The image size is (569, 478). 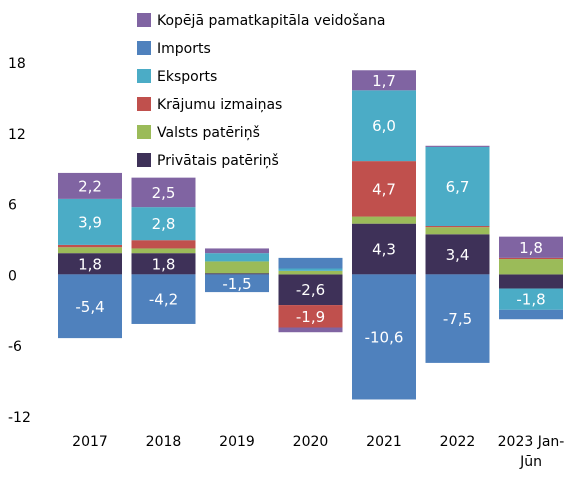 I want to click on data-label: -1,9, so click(x=310, y=317).